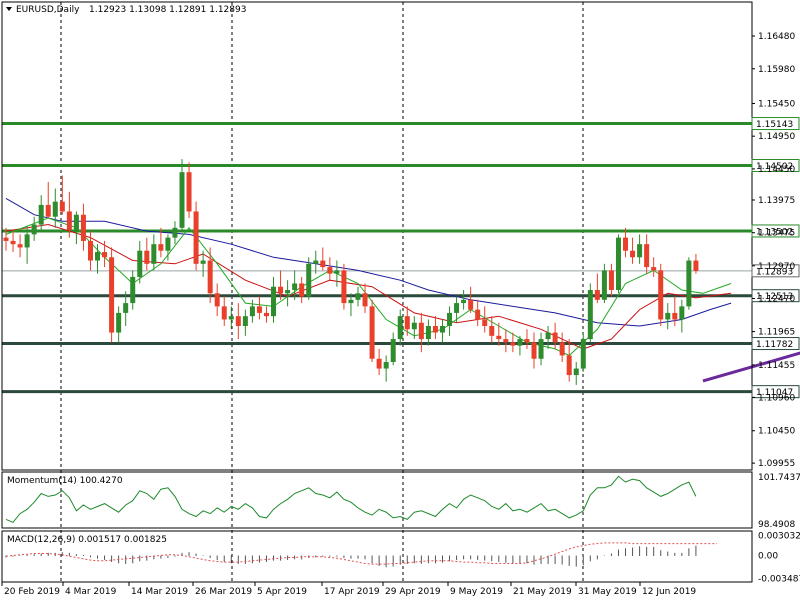 The height and width of the screenshot is (600, 800). Describe the element at coordinates (776, 70) in the screenshot. I see `price-tick-1: 1.15980` at that location.